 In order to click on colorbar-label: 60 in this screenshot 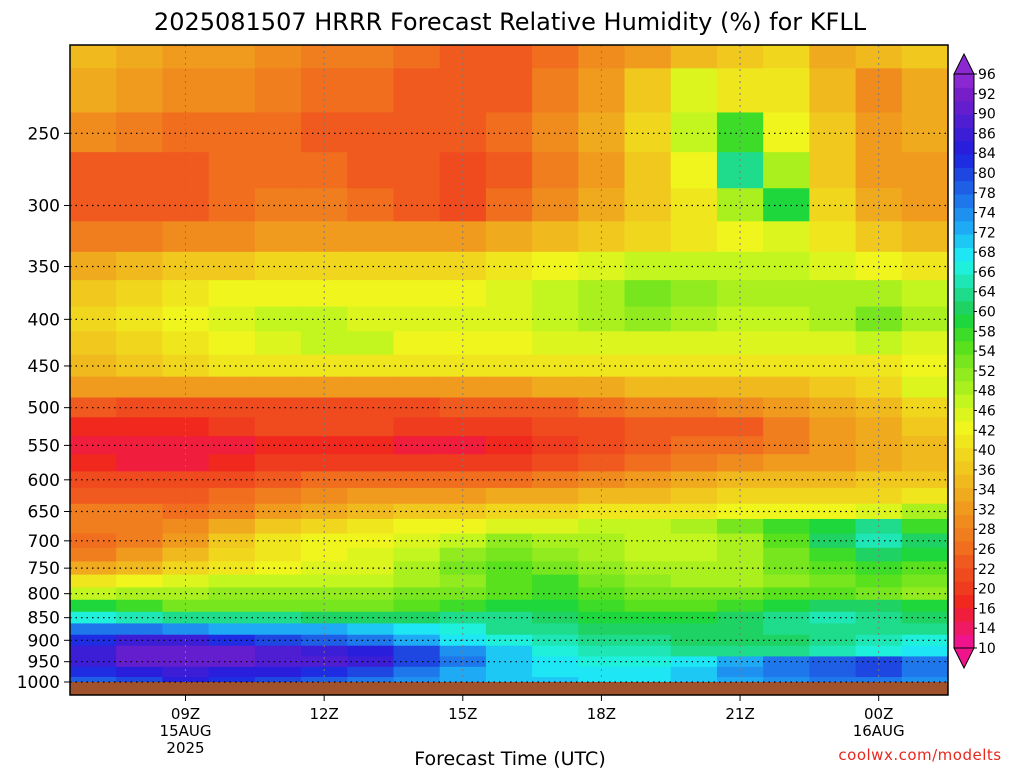, I will do `click(987, 313)`.